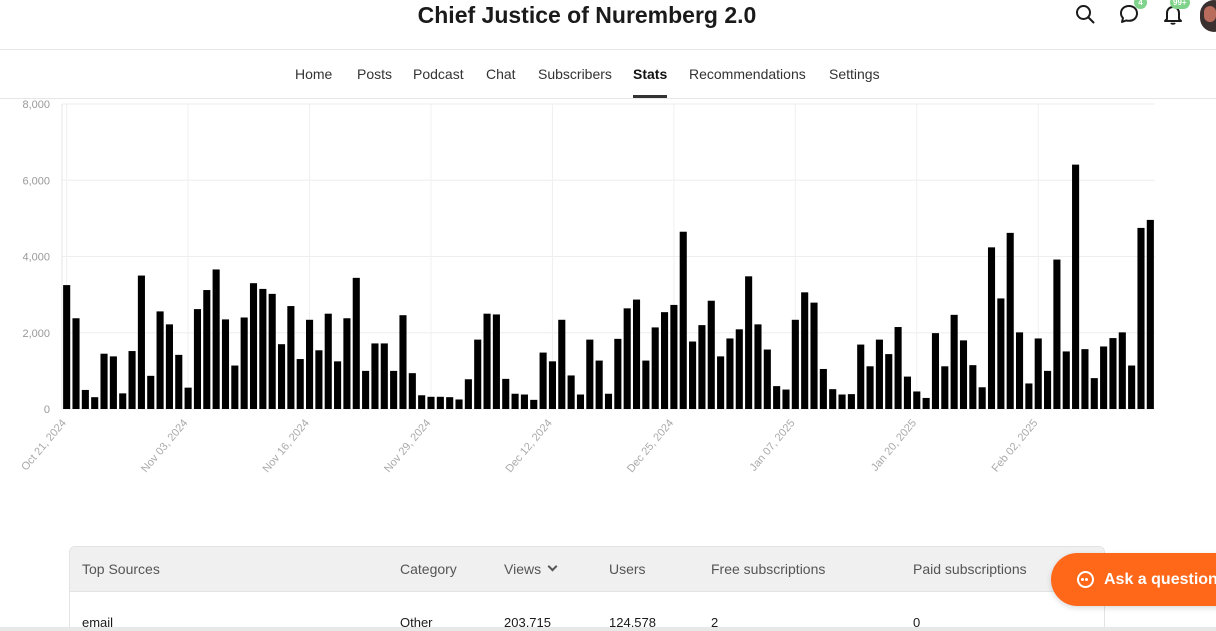  I want to click on column-header-views-label: Views, so click(523, 569).